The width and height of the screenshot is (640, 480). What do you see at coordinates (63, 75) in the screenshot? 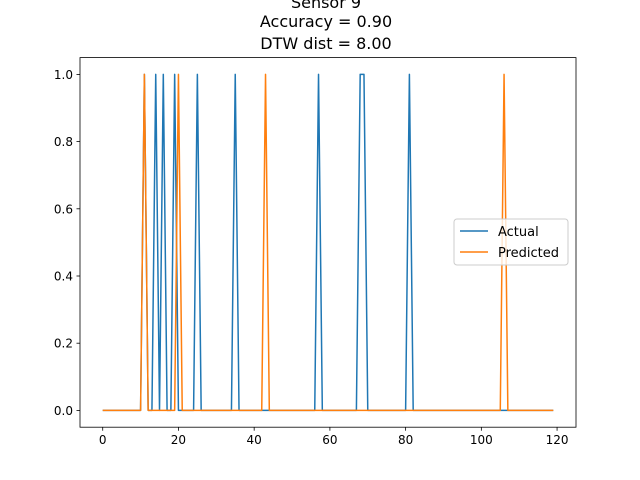
I see `y-tick-label: 1.0` at bounding box center [63, 75].